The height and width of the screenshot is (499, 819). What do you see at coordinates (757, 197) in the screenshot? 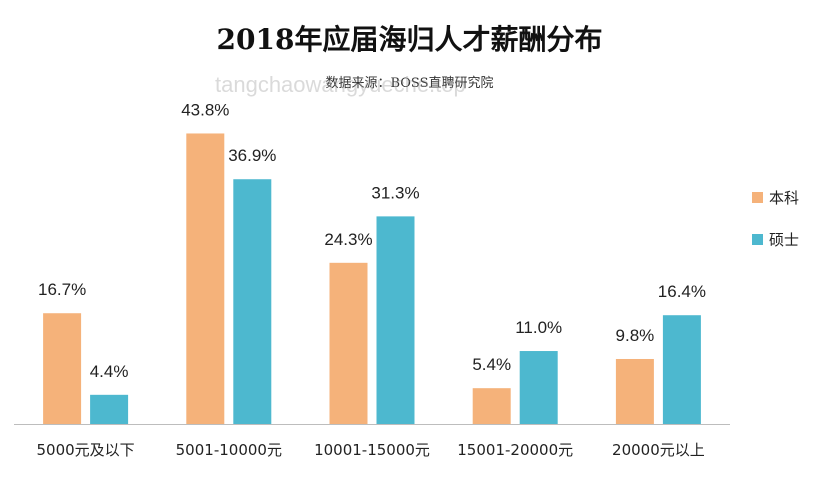
I see `legend-swatch-undergrad` at bounding box center [757, 197].